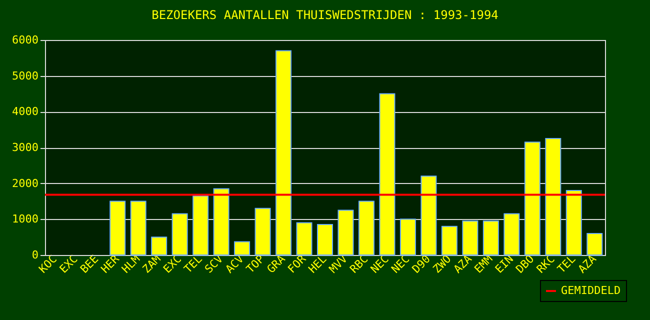 Image resolution: width=650 pixels, height=320 pixels. Describe the element at coordinates (25, 219) in the screenshot. I see `y-tick-label: 1000` at that location.